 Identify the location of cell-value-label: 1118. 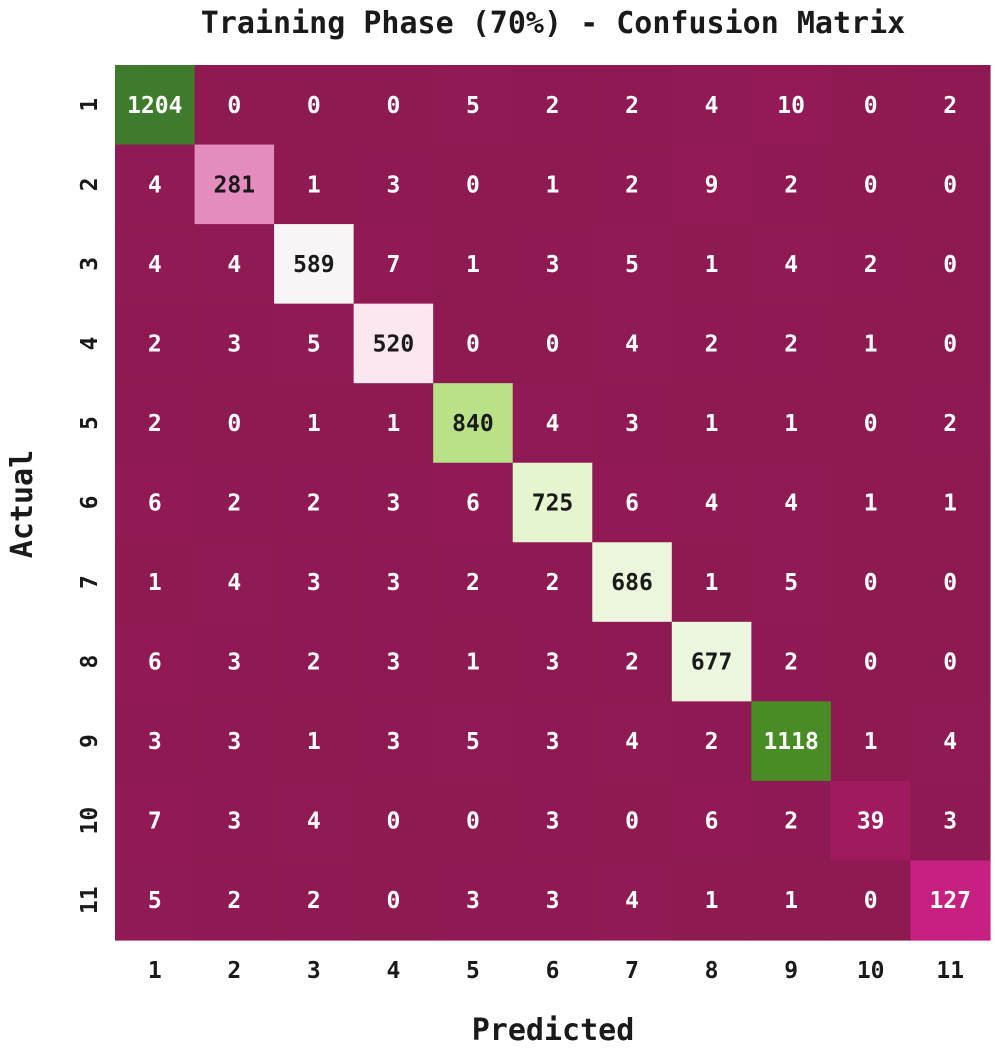
(790, 742).